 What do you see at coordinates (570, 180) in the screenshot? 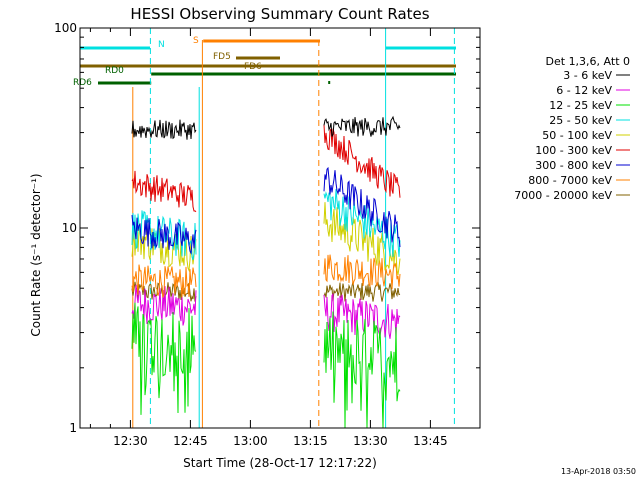
I see `legend-label: 800 - 7000 keV` at bounding box center [570, 180].